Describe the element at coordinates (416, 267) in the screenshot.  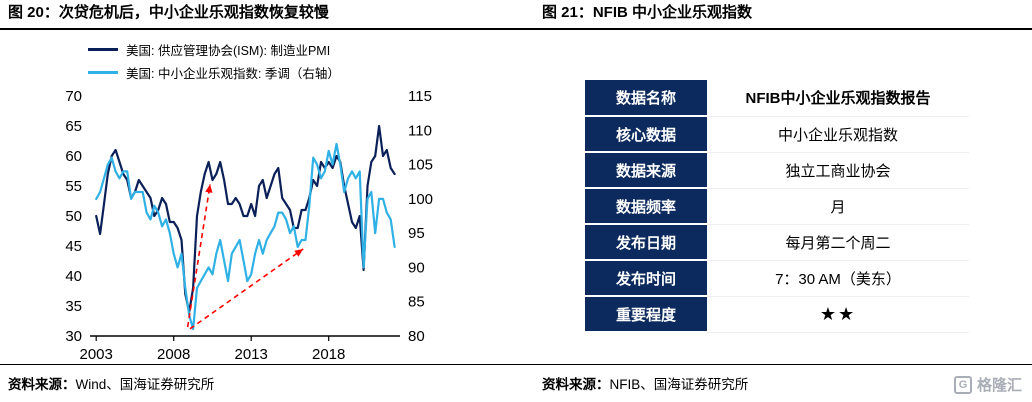
I see `right-axis-tick-label: 90` at that location.